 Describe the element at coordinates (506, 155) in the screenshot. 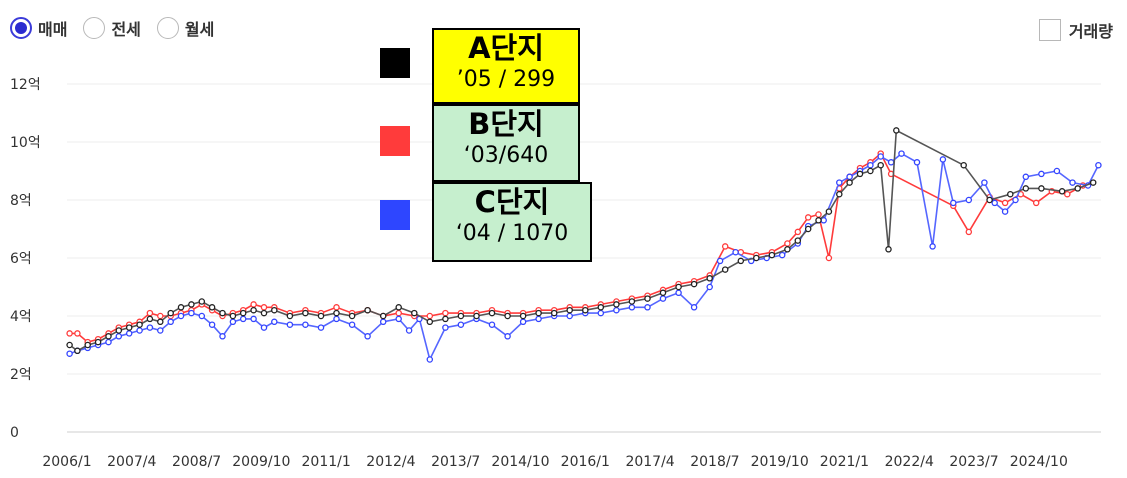

I see `legend-sub-b: ‘03/640` at that location.